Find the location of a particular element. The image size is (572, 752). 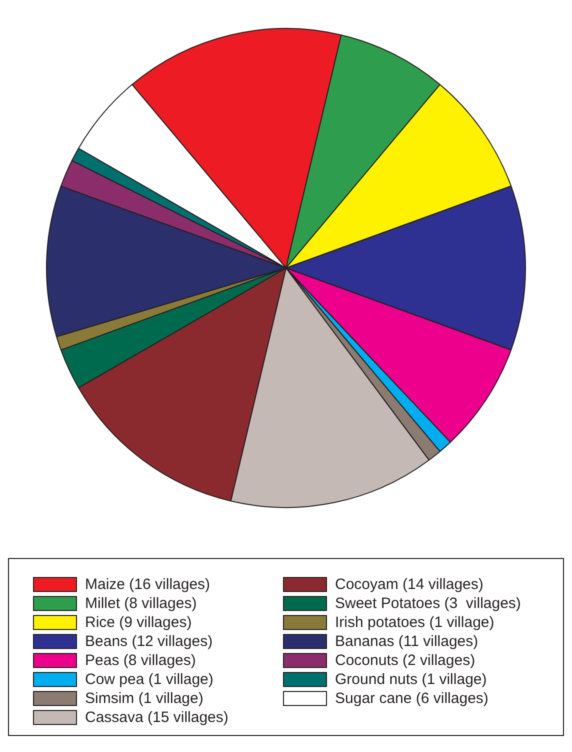

legend-label: Millet (8 villages) is located at coordinates (141, 603).